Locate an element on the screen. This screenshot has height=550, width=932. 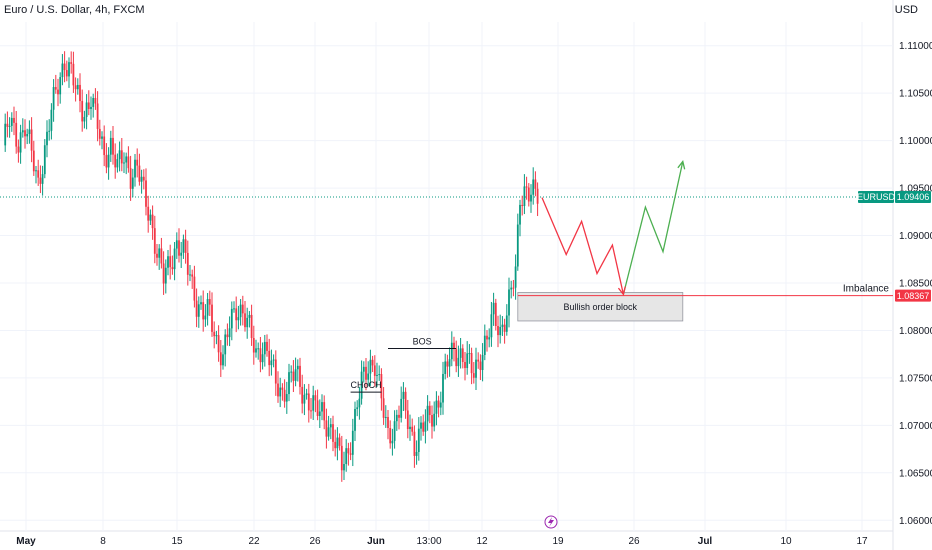
projection-down-path is located at coordinates (583, 246).